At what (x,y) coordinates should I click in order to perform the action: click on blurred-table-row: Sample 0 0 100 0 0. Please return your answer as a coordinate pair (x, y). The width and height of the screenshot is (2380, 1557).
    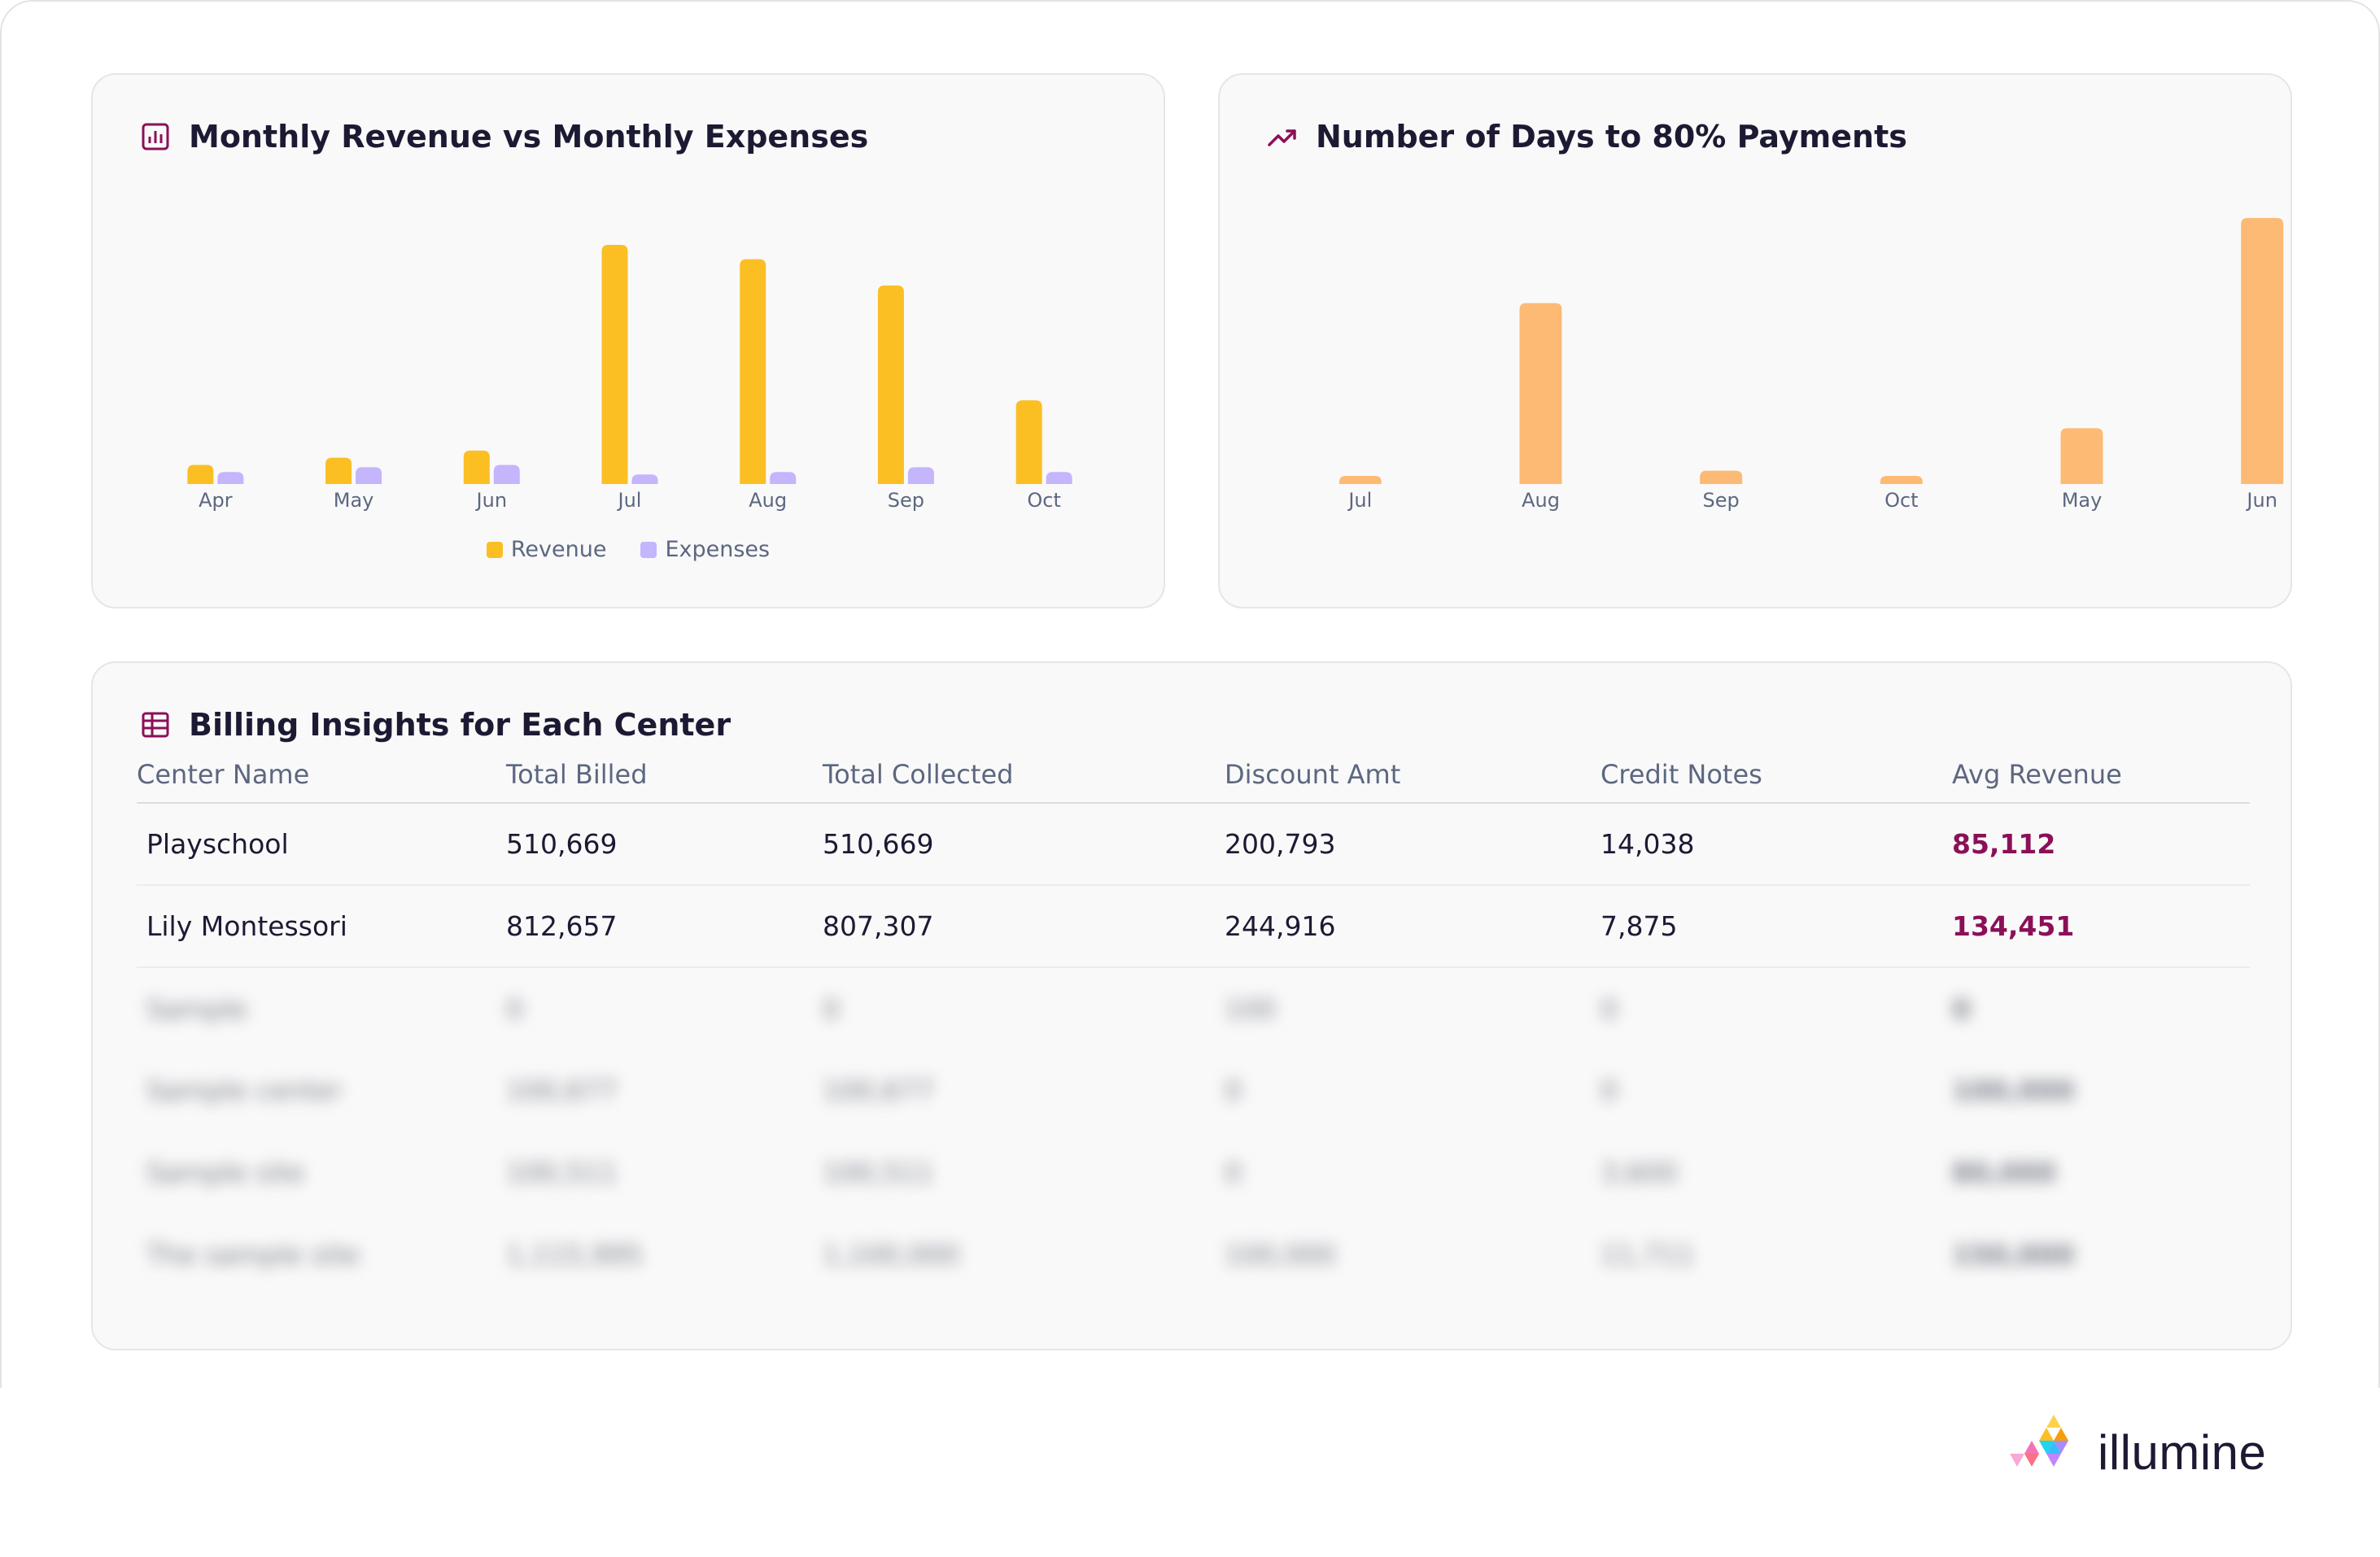
    Looking at the image, I should click on (1193, 1008).